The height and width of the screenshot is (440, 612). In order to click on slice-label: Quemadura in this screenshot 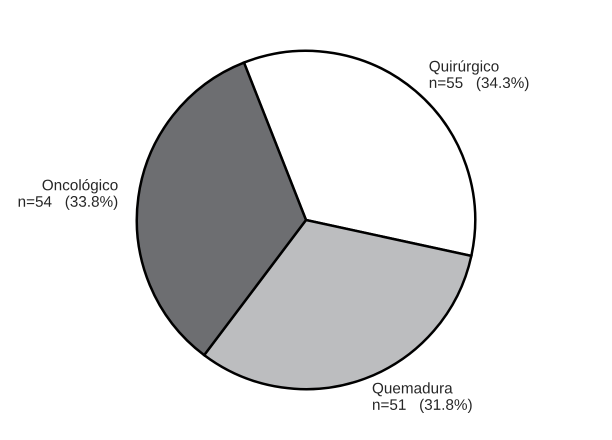, I will do `click(412, 389)`.